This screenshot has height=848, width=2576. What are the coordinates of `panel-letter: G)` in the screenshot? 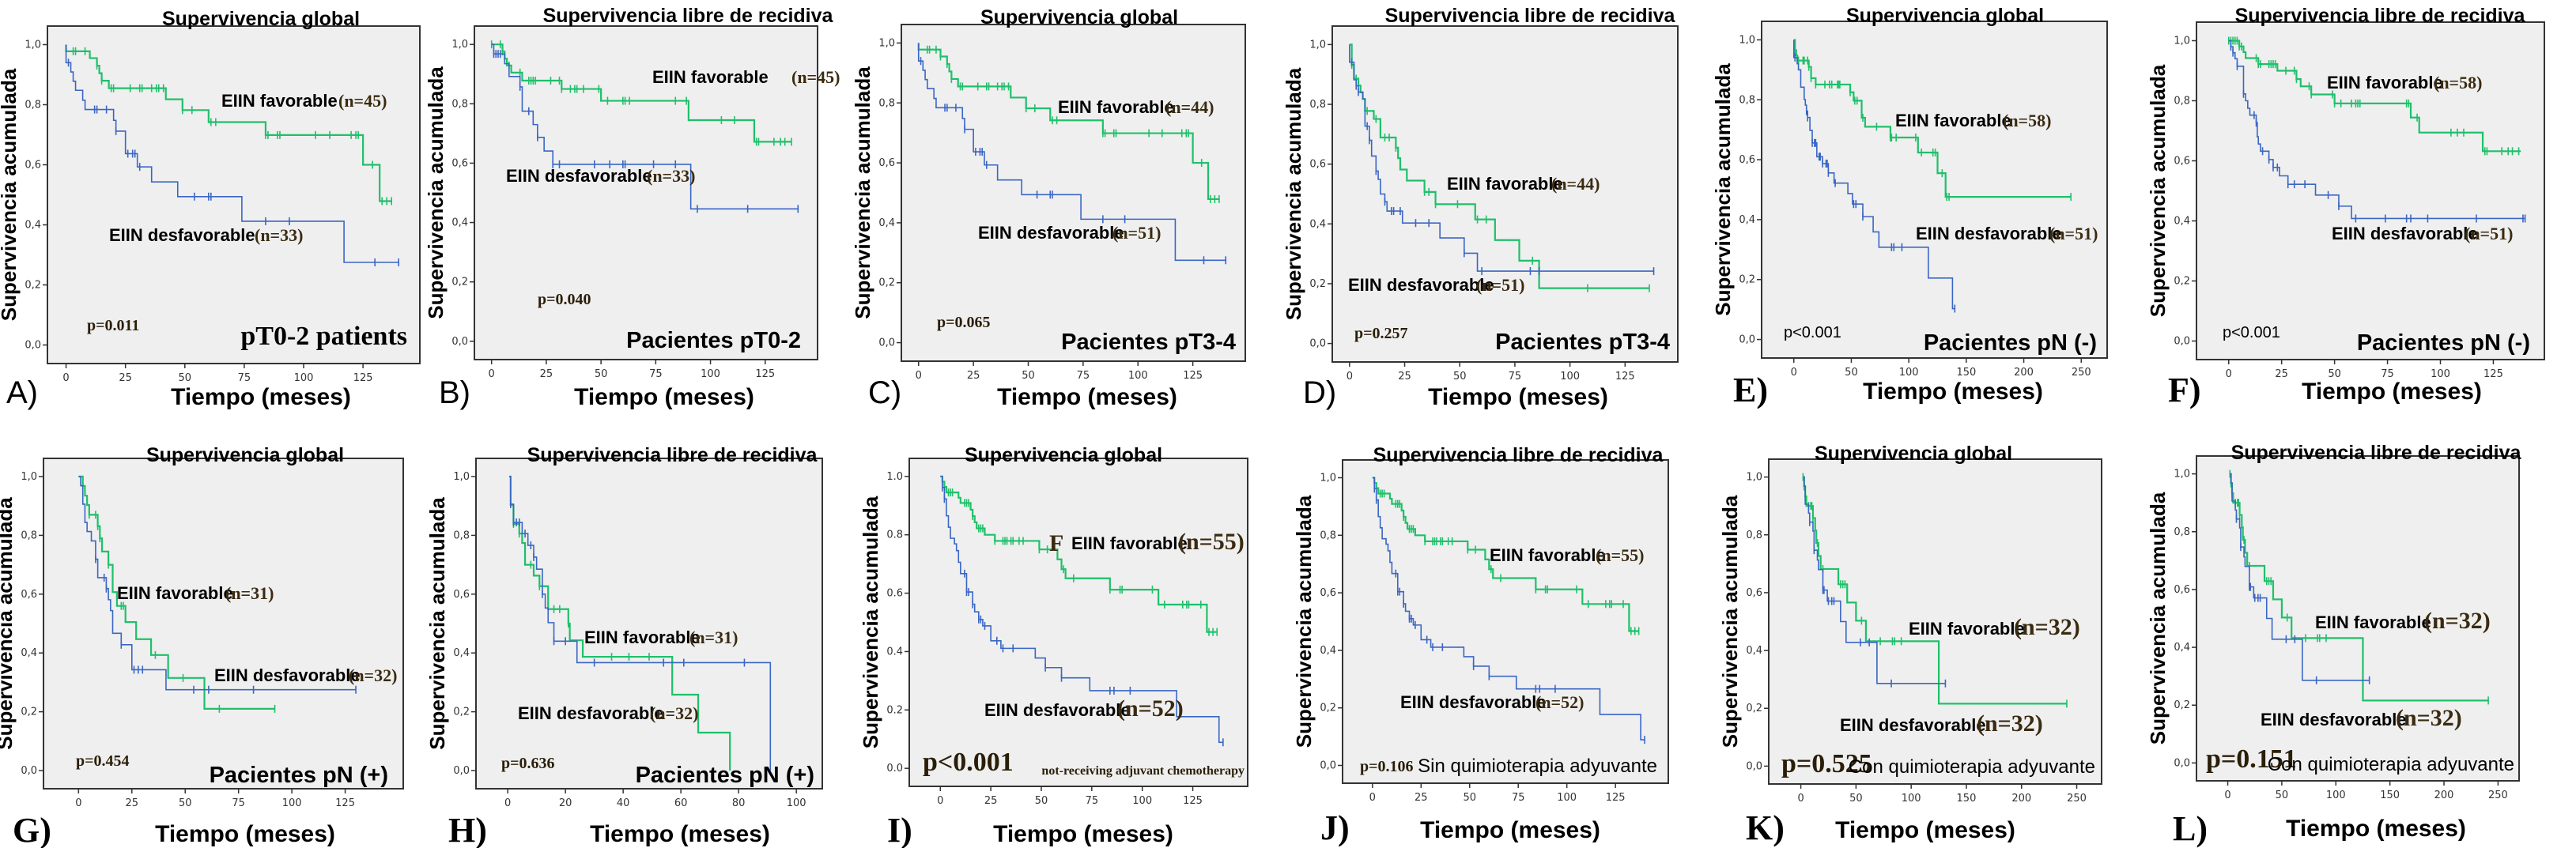 It's located at (32, 829).